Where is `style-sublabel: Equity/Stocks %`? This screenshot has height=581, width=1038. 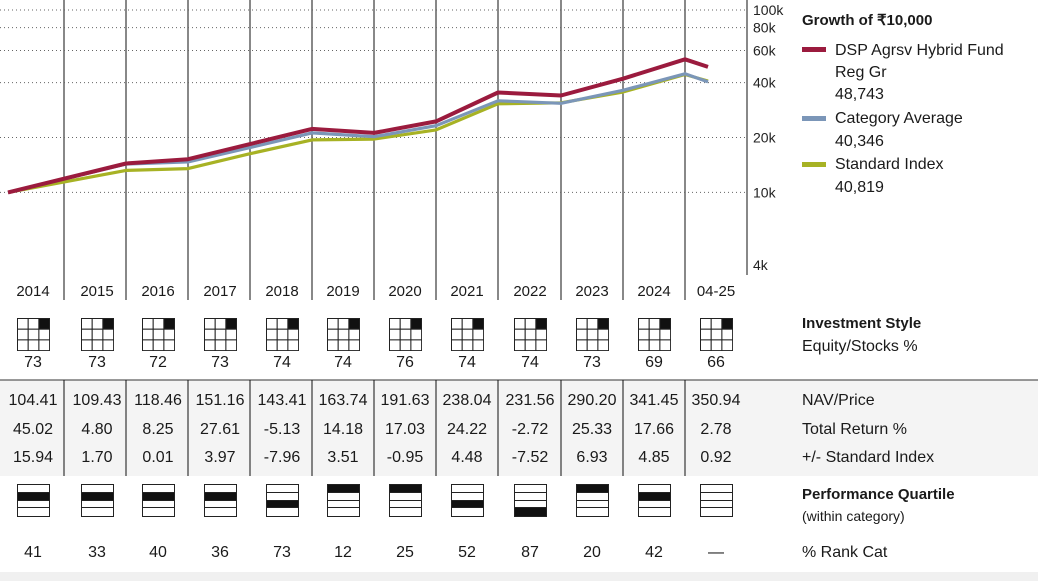
style-sublabel: Equity/Stocks % is located at coordinates (860, 346).